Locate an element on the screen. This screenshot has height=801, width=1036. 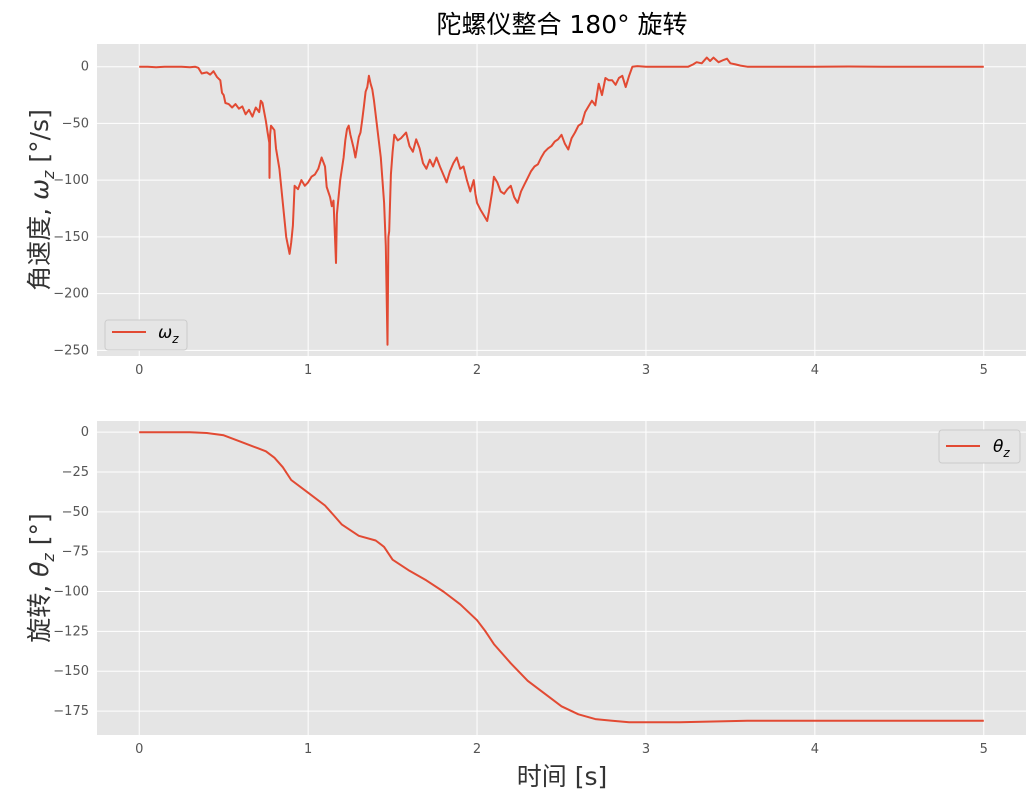
x-axis-label: 时间 [s] is located at coordinates (562, 776).